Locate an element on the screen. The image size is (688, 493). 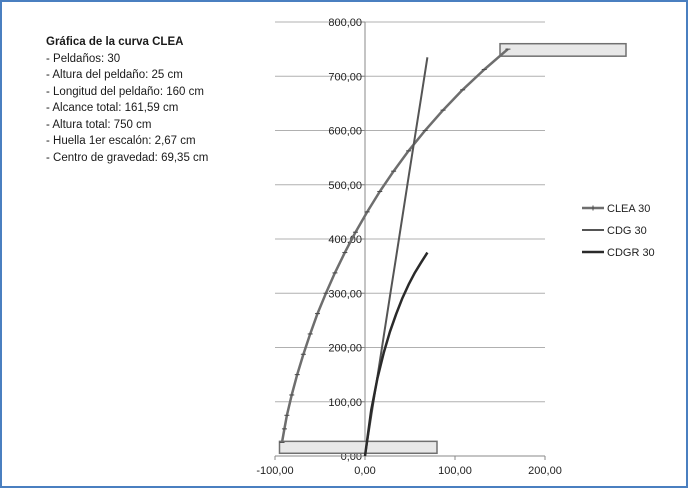
legend-label: CDGR 30 is located at coordinates (631, 253).